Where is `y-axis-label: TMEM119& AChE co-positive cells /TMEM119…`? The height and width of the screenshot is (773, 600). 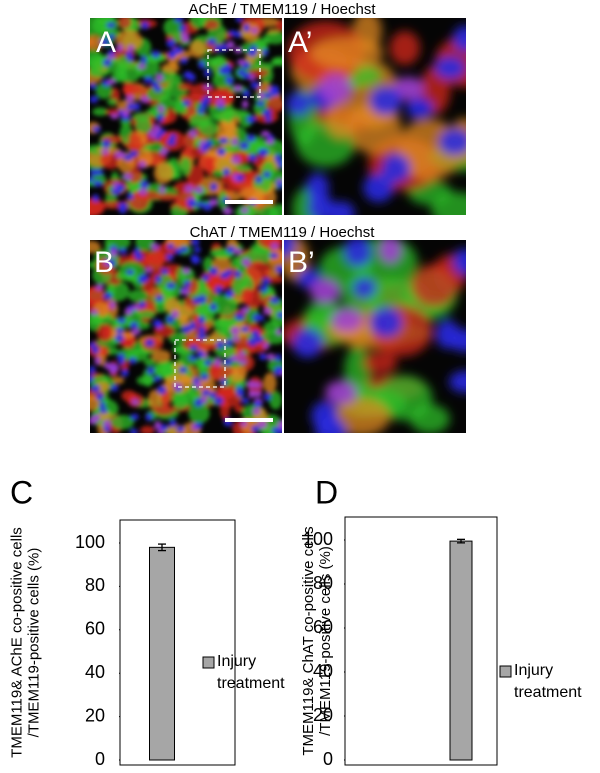
y-axis-label: TMEM119& AChE co-positive cells /TMEM119… is located at coordinates (25, 642).